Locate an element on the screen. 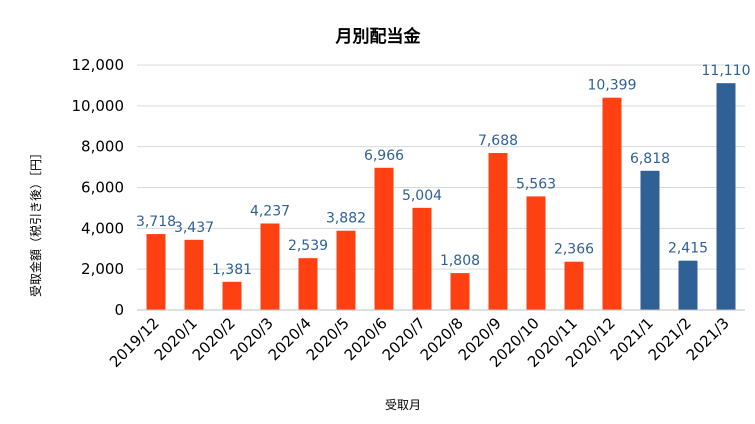 This screenshot has height=424, width=755. data-label: 11,110 is located at coordinates (726, 71).